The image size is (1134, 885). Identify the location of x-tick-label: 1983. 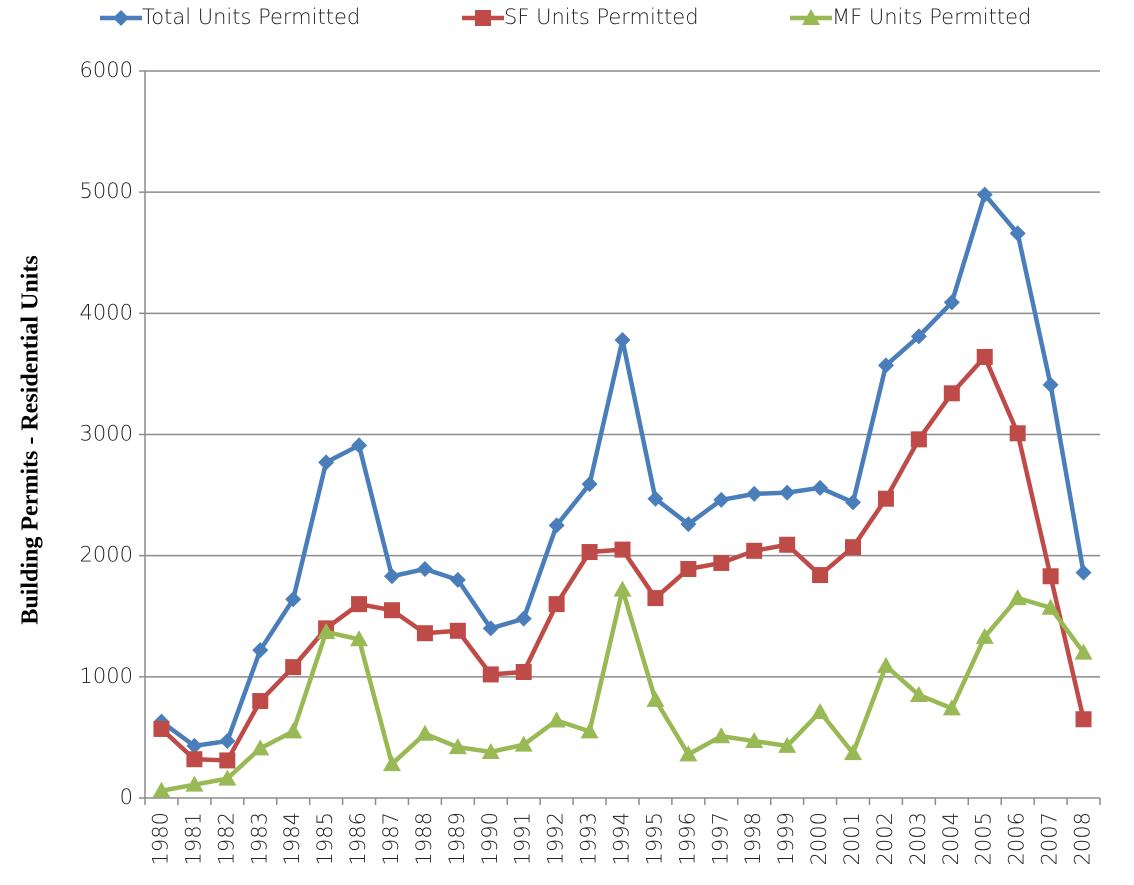
(259, 838).